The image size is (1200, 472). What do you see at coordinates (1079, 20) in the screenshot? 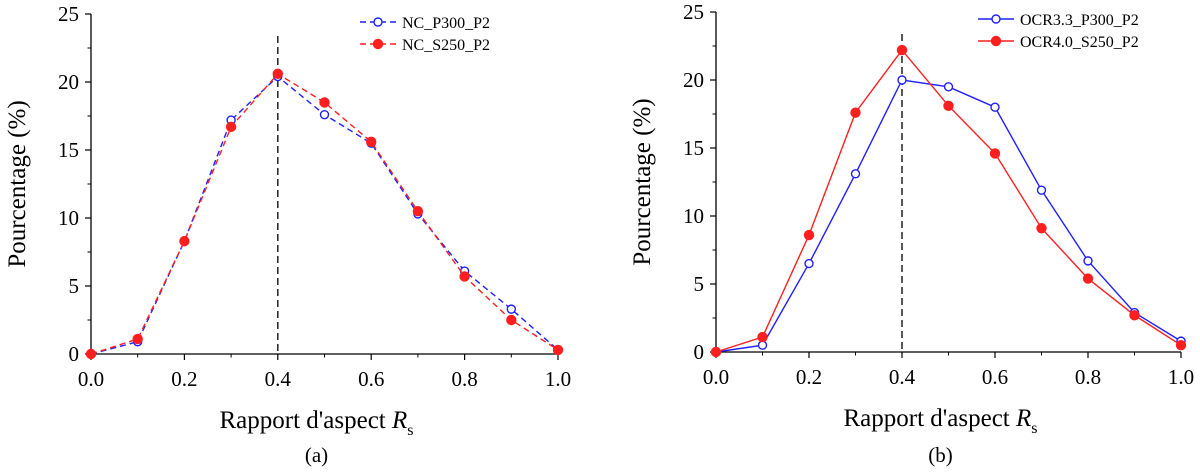
I see `legend-label: OCR3.3_P300_P2` at bounding box center [1079, 20].